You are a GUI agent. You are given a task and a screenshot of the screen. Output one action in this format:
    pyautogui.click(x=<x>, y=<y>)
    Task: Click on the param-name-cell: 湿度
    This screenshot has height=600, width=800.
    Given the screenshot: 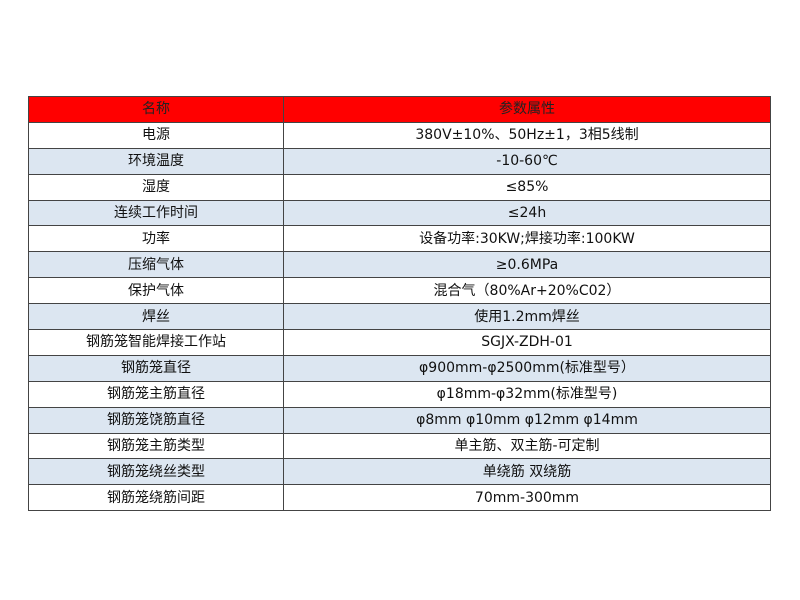 What is the action you would take?
    pyautogui.click(x=156, y=187)
    